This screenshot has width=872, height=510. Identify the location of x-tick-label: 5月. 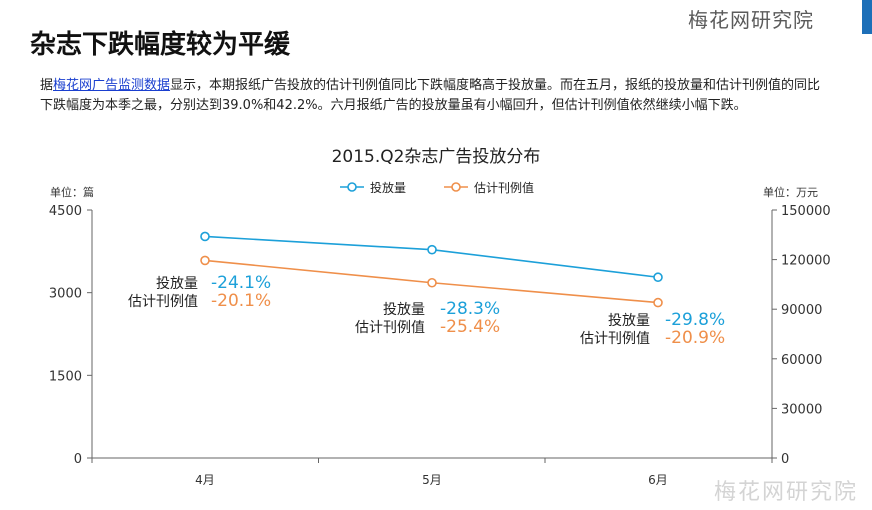
(432, 480).